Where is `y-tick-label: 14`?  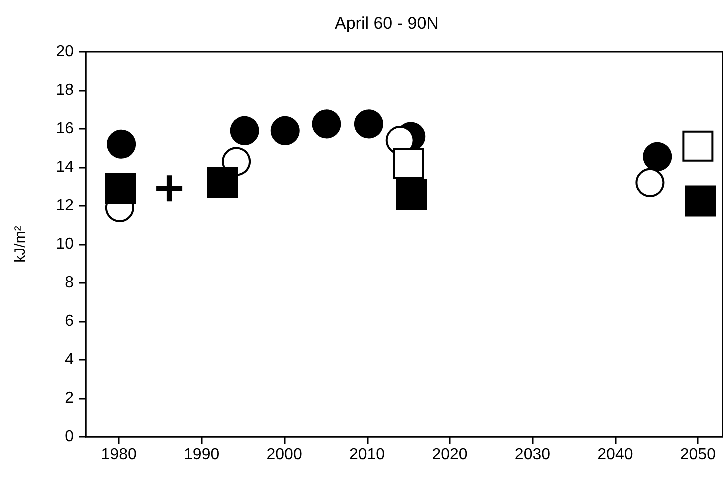 y-tick-label: 14 is located at coordinates (65, 167).